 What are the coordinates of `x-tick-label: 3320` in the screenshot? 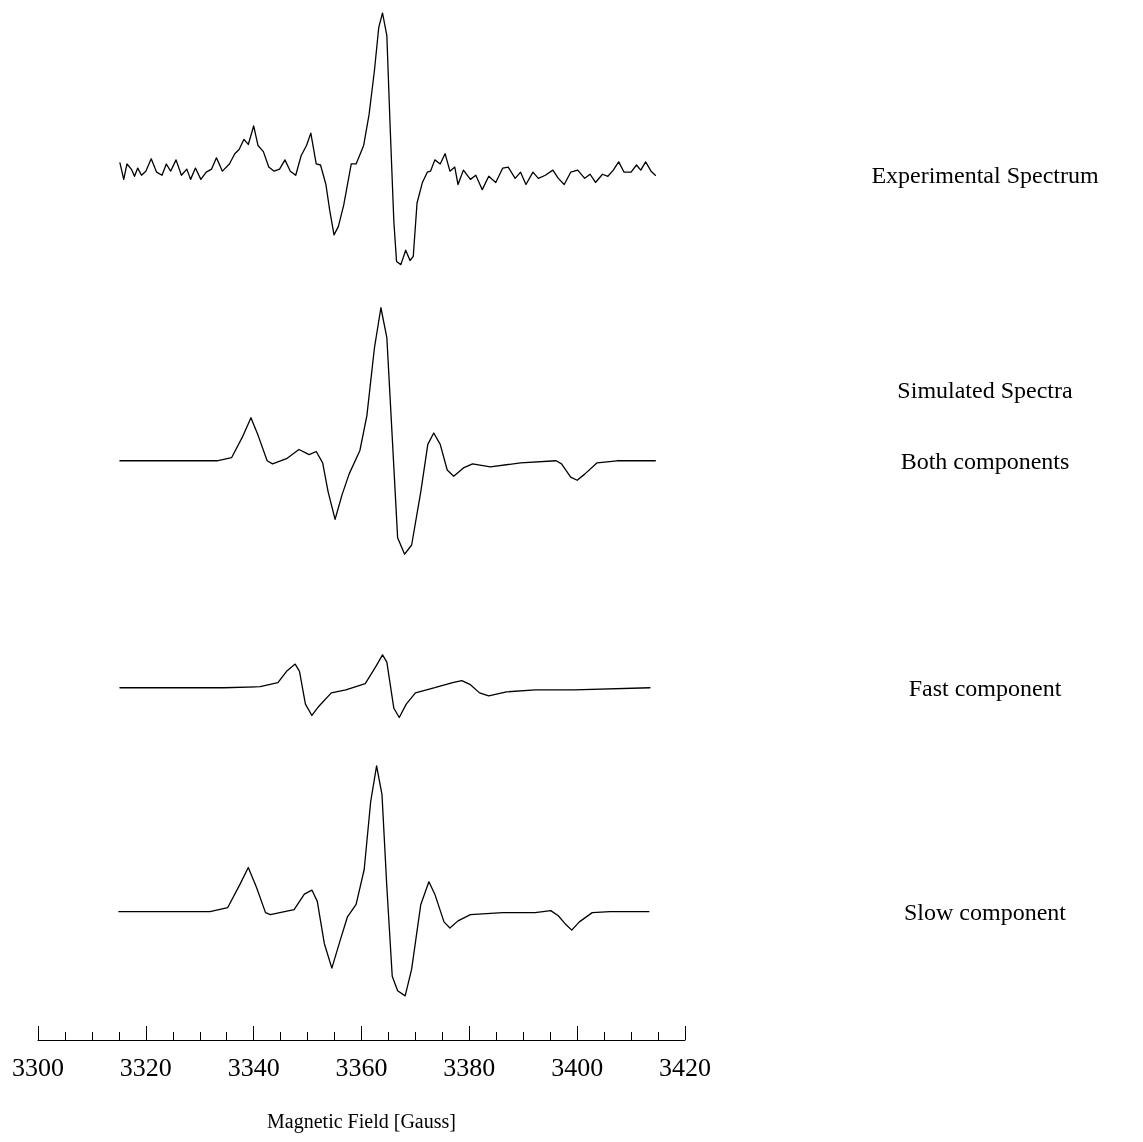 It's located at (145, 1067).